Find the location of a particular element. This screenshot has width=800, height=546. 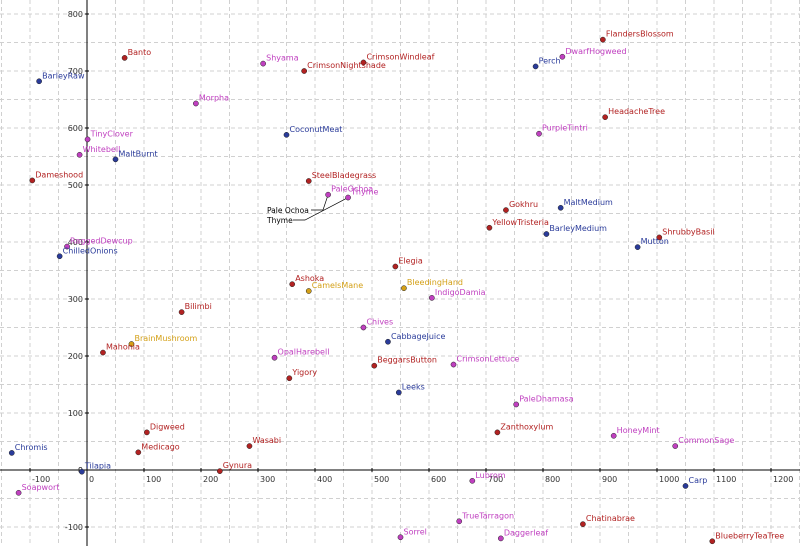

point-true-tarragon is located at coordinates (459, 521).